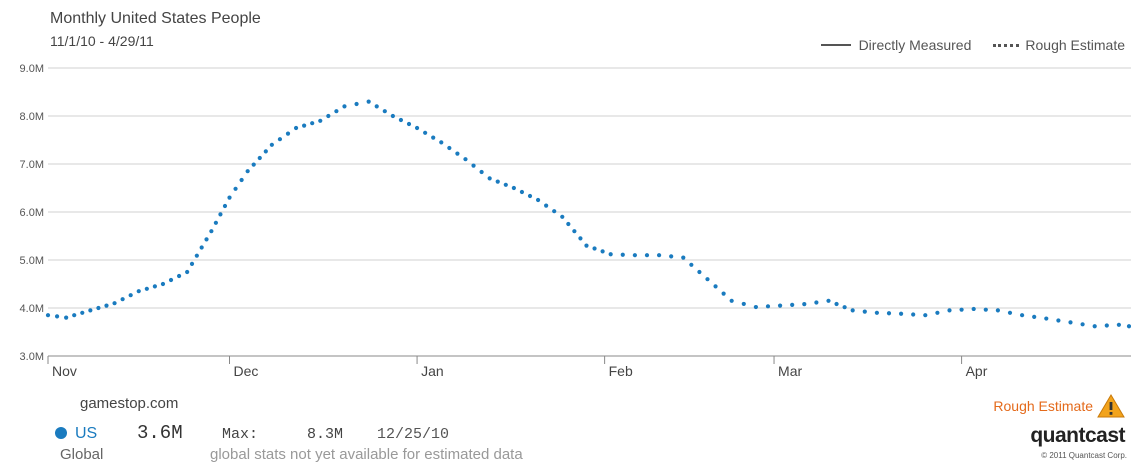 The height and width of the screenshot is (464, 1131). Describe the element at coordinates (32, 309) in the screenshot. I see `y-tick-label: 4.0M` at that location.